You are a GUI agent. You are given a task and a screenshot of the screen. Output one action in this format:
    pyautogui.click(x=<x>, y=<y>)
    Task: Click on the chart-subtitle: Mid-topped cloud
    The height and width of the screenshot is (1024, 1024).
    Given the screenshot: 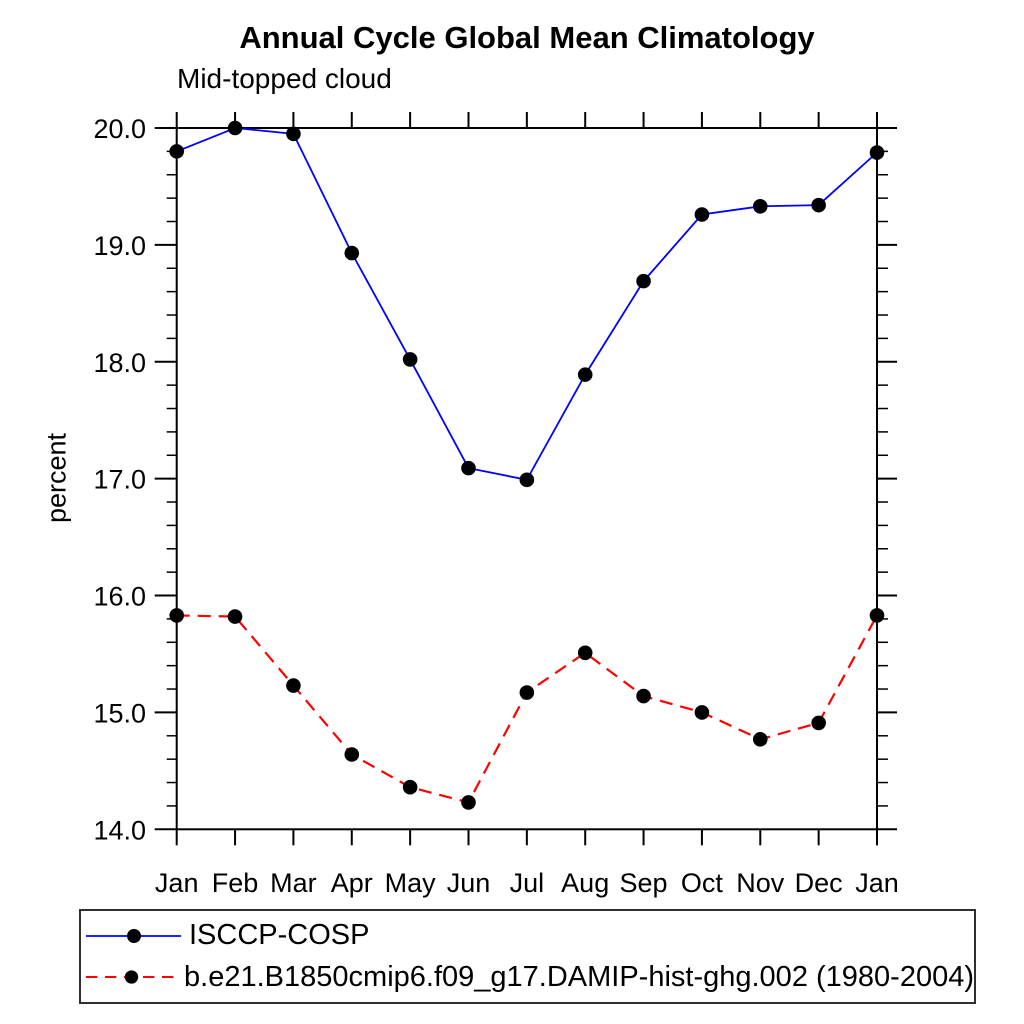 What is the action you would take?
    pyautogui.click(x=284, y=78)
    